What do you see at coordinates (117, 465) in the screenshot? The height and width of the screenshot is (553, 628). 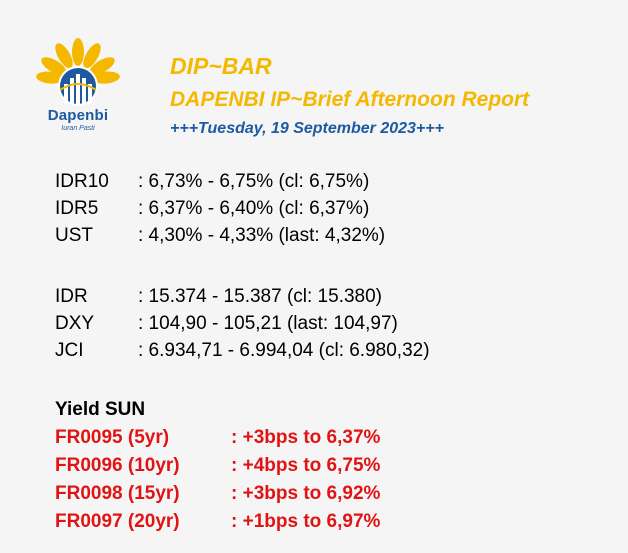 I see `bond-series: FR0096 (10yr)` at bounding box center [117, 465].